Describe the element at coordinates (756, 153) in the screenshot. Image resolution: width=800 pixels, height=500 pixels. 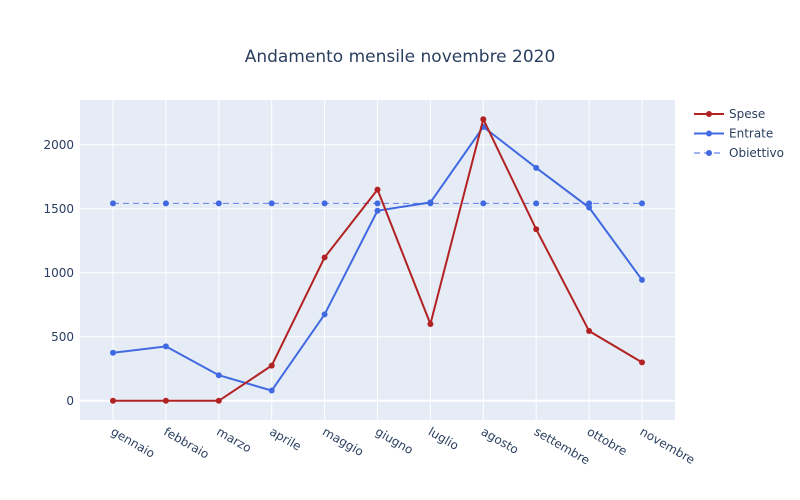
I see `legend-label: Obiettivo` at that location.